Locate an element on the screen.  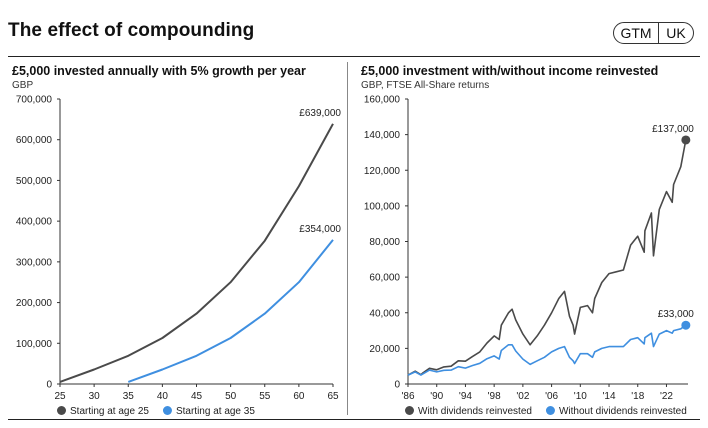
left-y-tick-label: 100,000 is located at coordinates (34, 344).